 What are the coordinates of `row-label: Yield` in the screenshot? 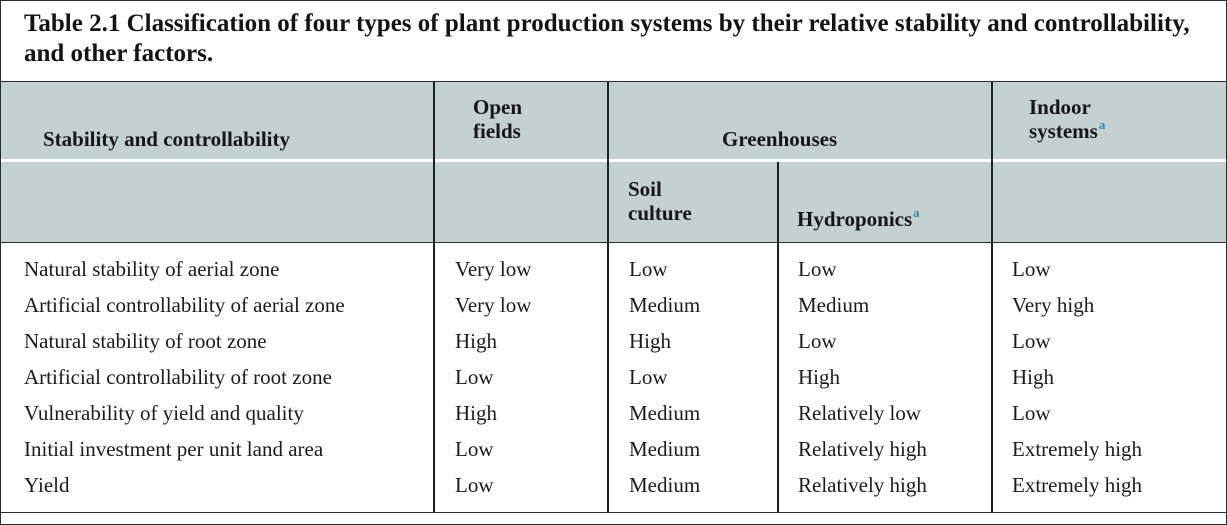 It's located at (47, 485).